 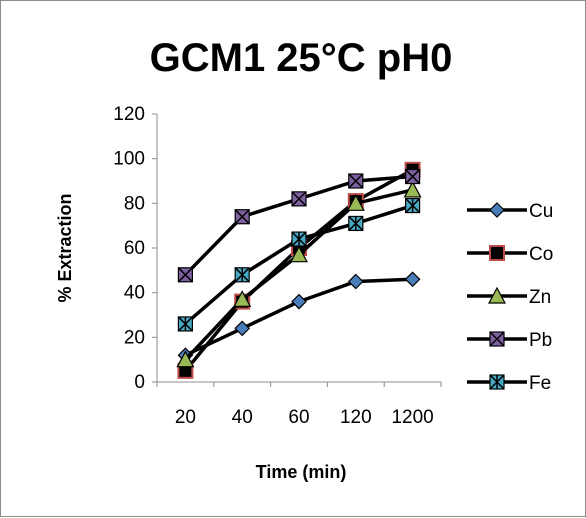 I want to click on y-tick-label: 20, so click(x=134, y=337).